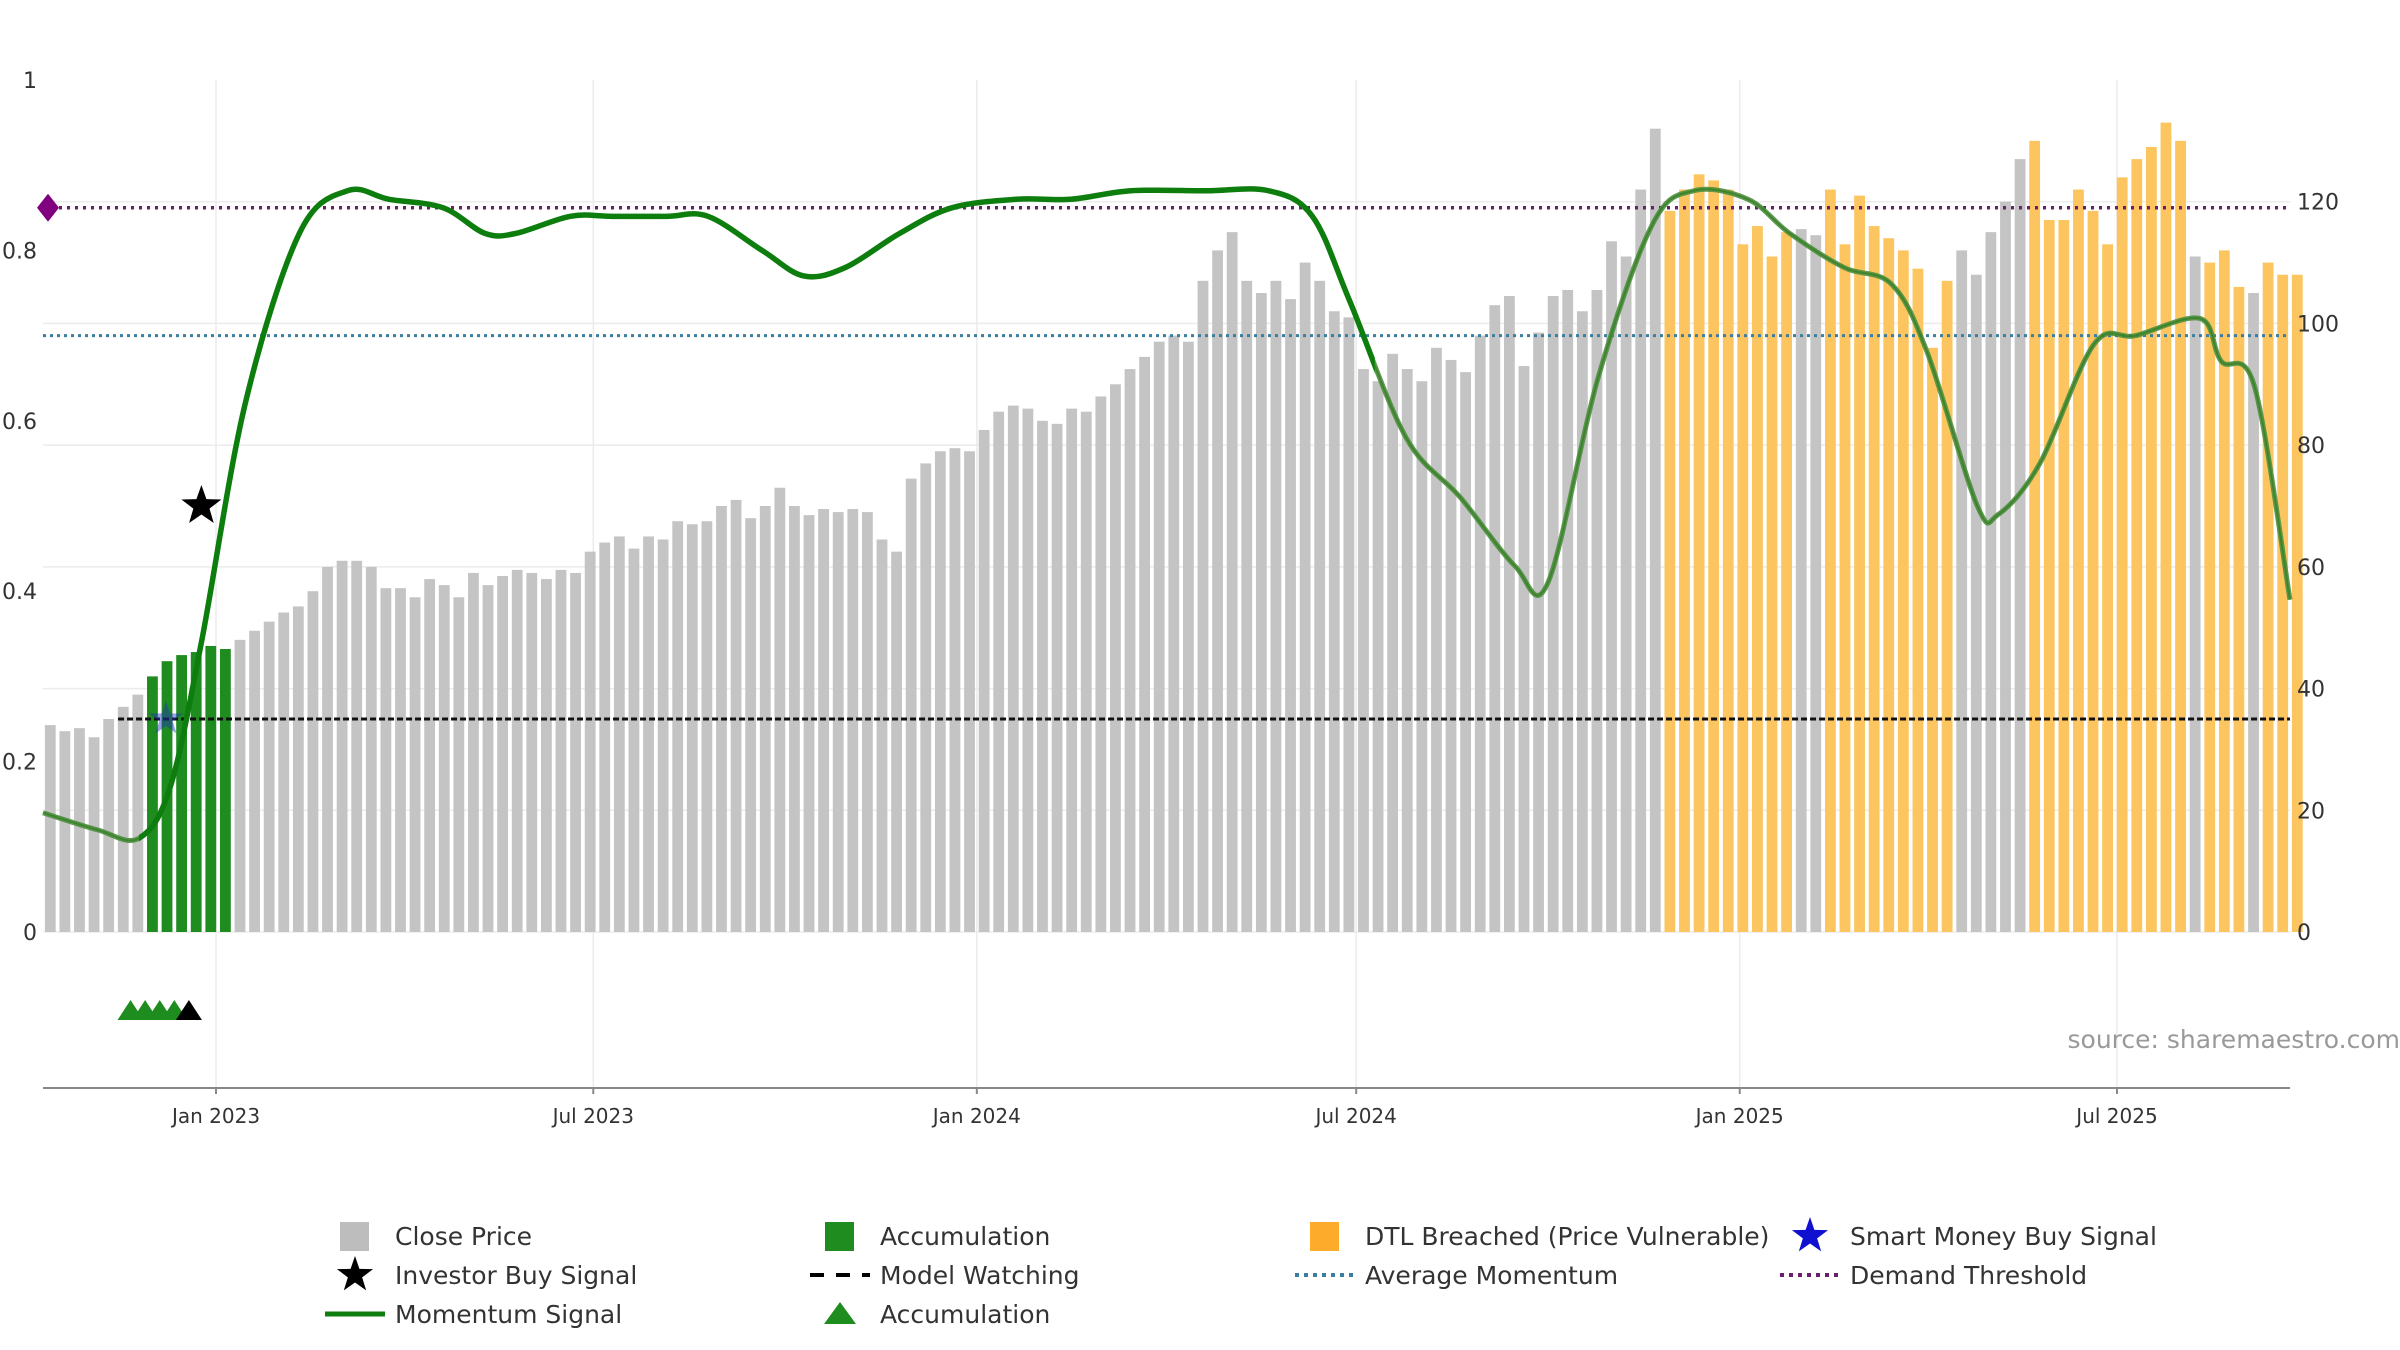 The height and width of the screenshot is (1350, 2400). Describe the element at coordinates (188, 1010) in the screenshot. I see `accumulation-triangle-black` at that location.